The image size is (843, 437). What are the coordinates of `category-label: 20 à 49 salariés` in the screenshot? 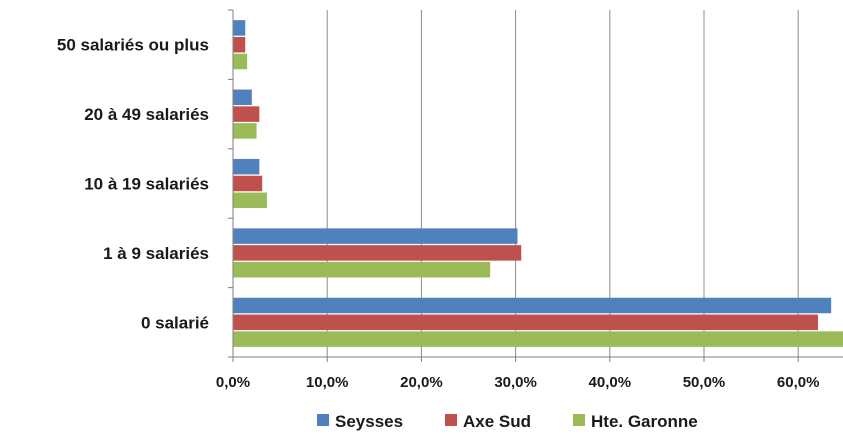 It's located at (146, 114).